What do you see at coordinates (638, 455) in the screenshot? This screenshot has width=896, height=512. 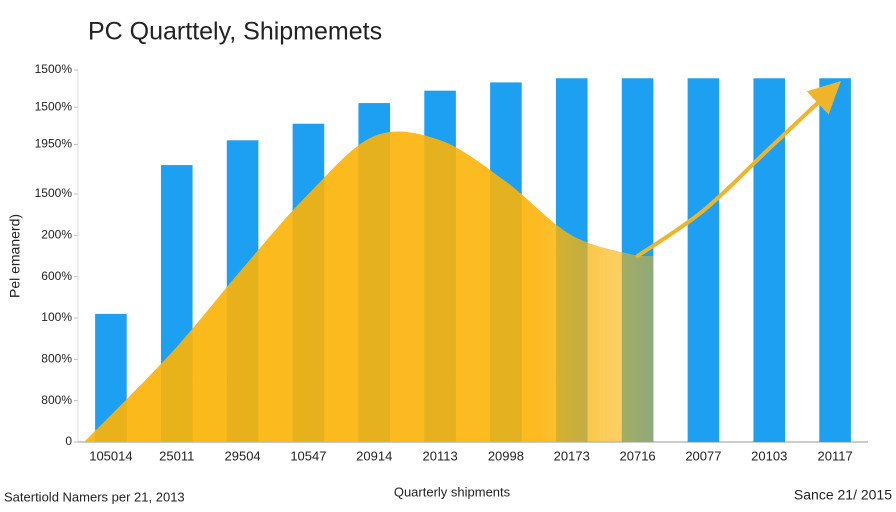 I see `x-tick-label: 20716` at bounding box center [638, 455].